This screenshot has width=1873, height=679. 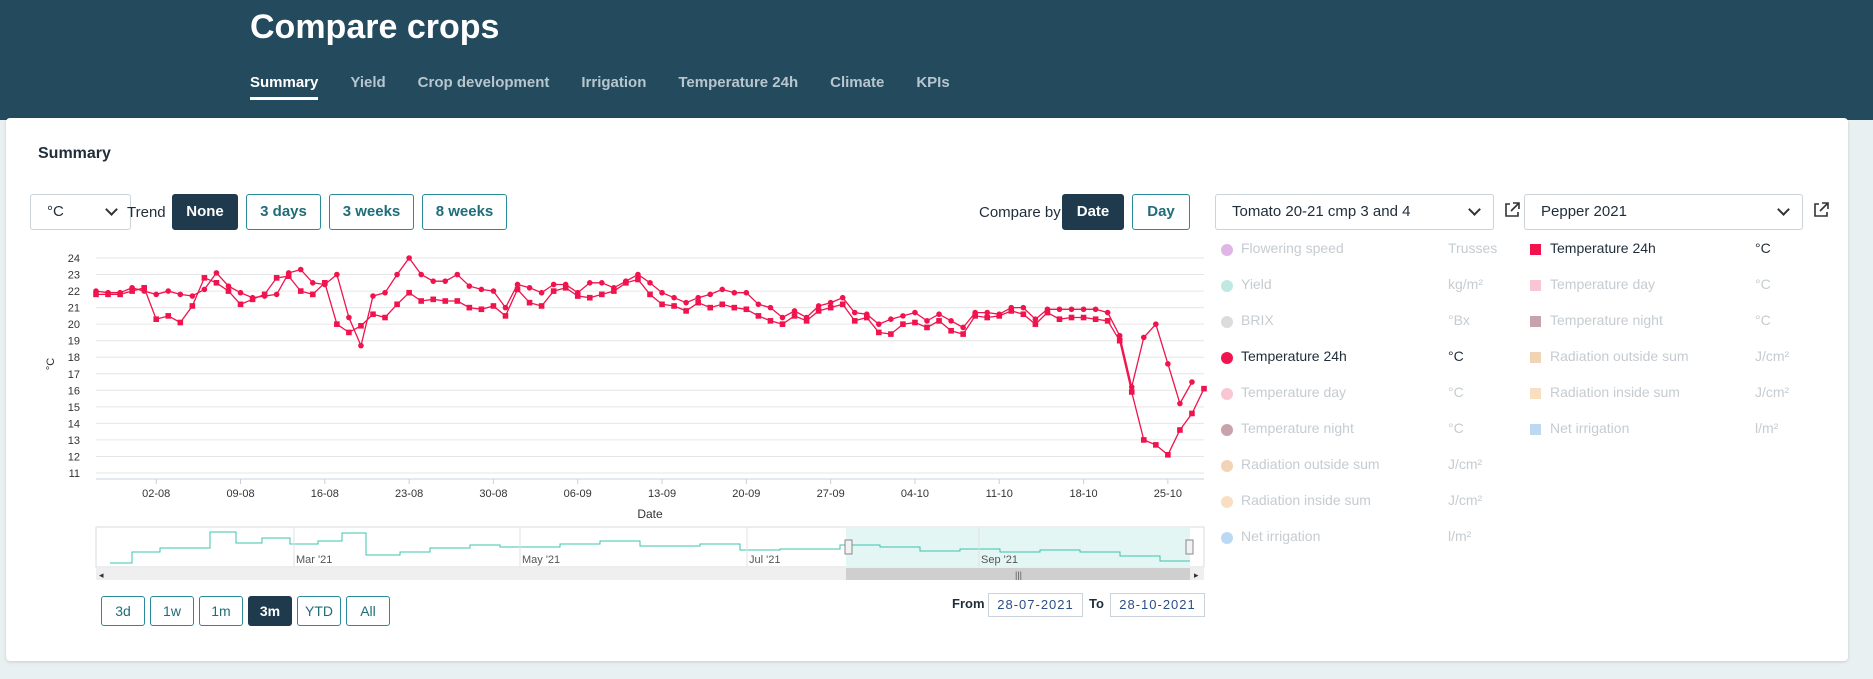 What do you see at coordinates (319, 611) in the screenshot?
I see `range-ytd-button: YTD` at bounding box center [319, 611].